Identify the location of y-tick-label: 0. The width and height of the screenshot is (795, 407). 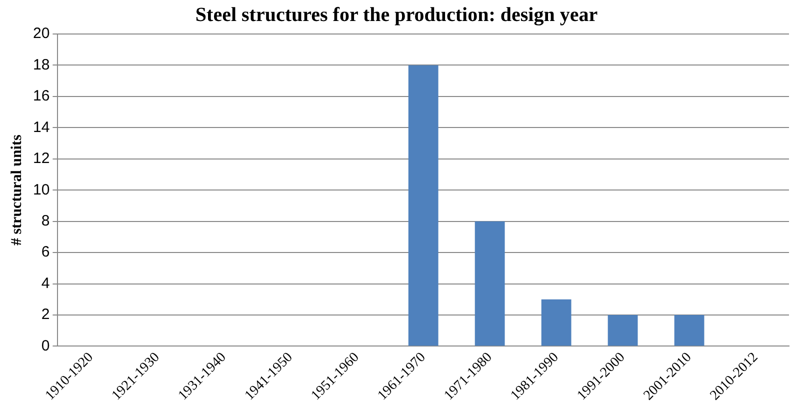
(45, 345).